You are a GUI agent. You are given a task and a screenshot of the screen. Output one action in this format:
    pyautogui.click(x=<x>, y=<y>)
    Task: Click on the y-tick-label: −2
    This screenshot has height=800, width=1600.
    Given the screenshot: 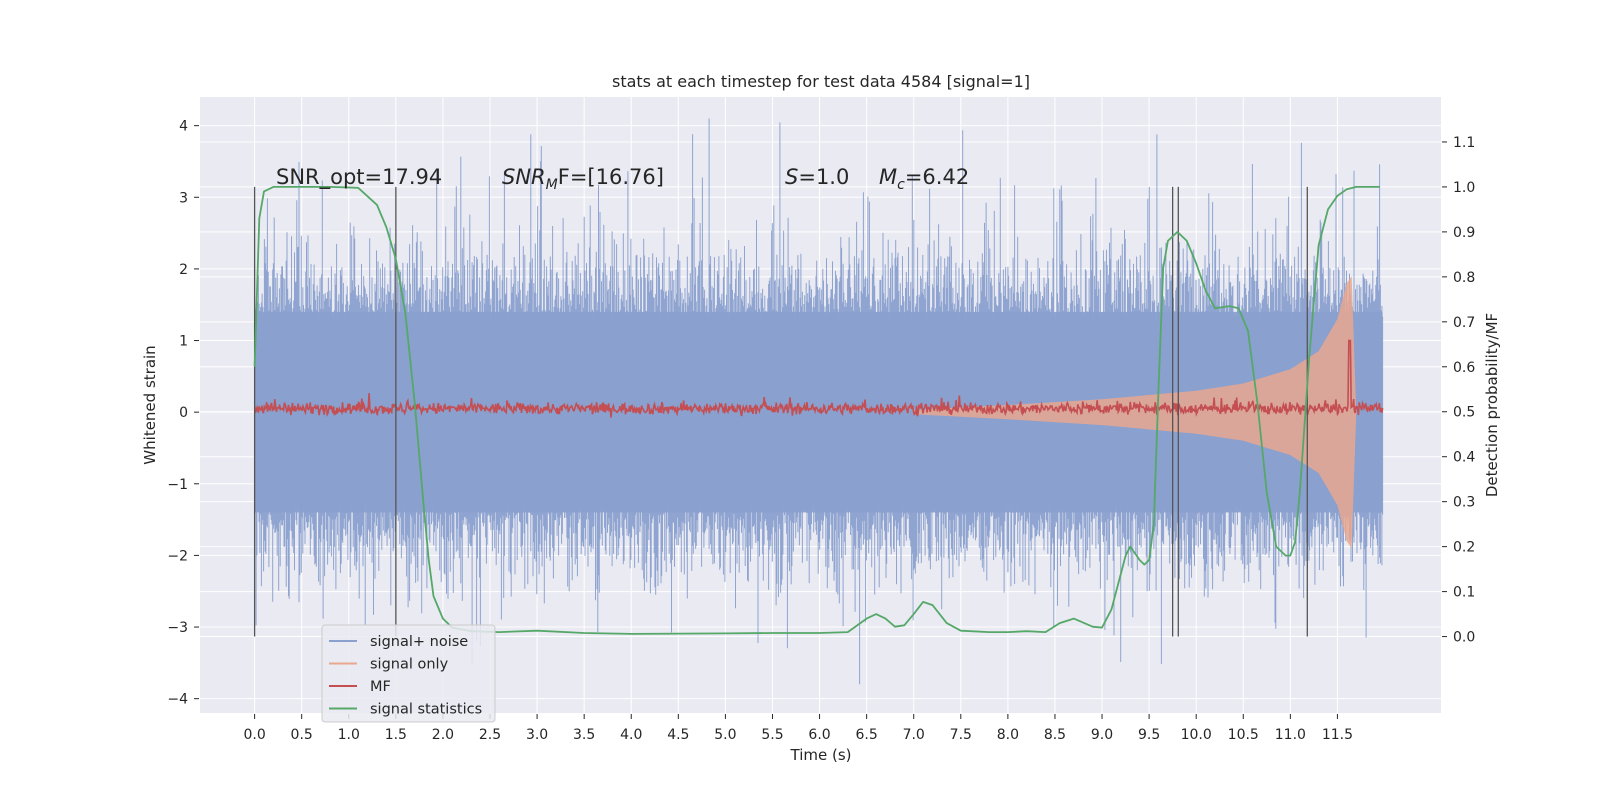 What is the action you would take?
    pyautogui.click(x=177, y=556)
    